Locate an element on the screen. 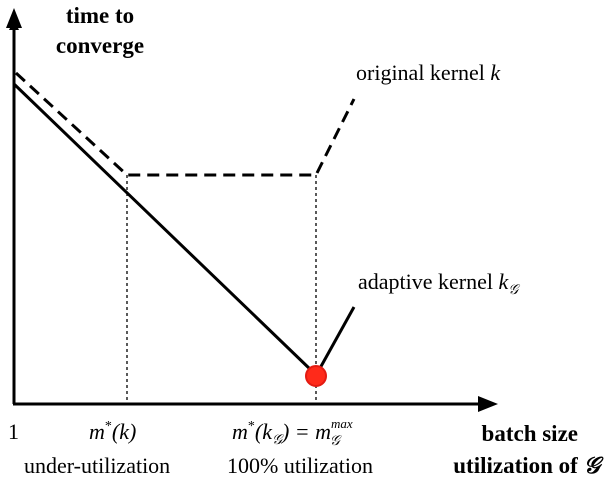  original-kernel-var: k is located at coordinates (495, 72).